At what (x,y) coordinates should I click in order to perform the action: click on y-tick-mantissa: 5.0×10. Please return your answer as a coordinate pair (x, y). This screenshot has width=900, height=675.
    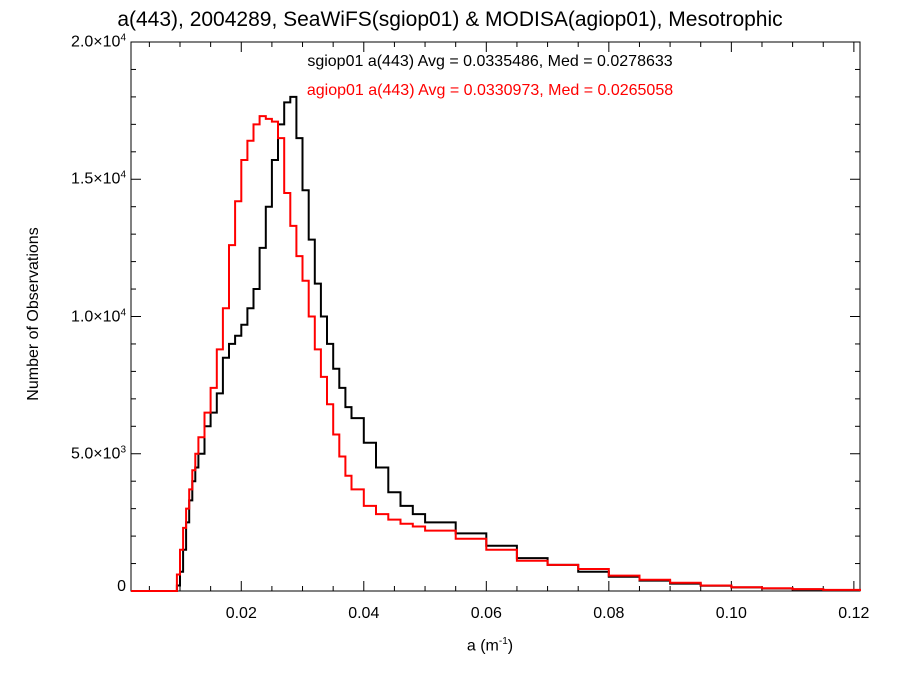
    Looking at the image, I should click on (96, 454).